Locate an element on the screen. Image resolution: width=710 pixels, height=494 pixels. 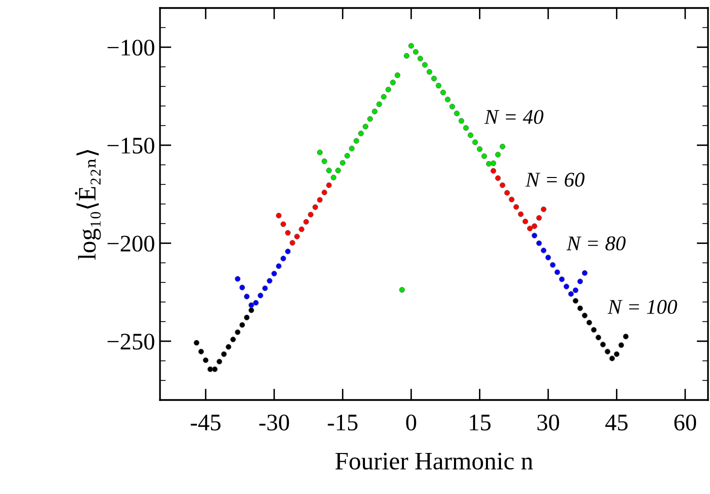
x-tick-label: 60 is located at coordinates (685, 422).